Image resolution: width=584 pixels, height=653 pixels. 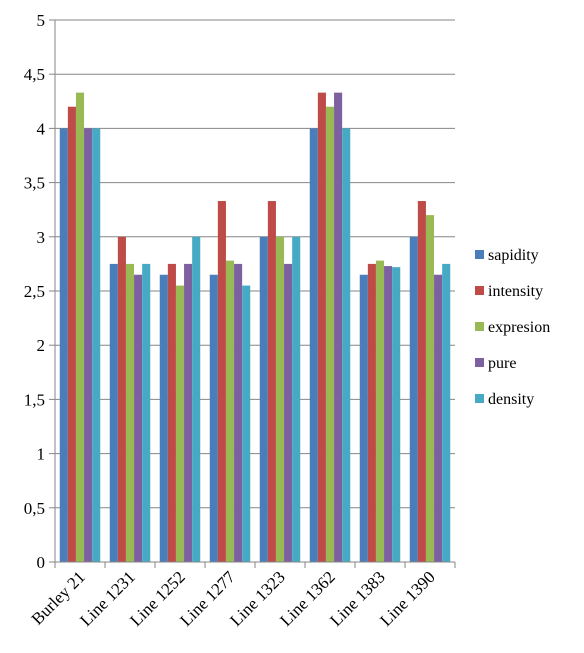 What do you see at coordinates (34, 508) in the screenshot?
I see `y-tick-label: 0,5` at bounding box center [34, 508].